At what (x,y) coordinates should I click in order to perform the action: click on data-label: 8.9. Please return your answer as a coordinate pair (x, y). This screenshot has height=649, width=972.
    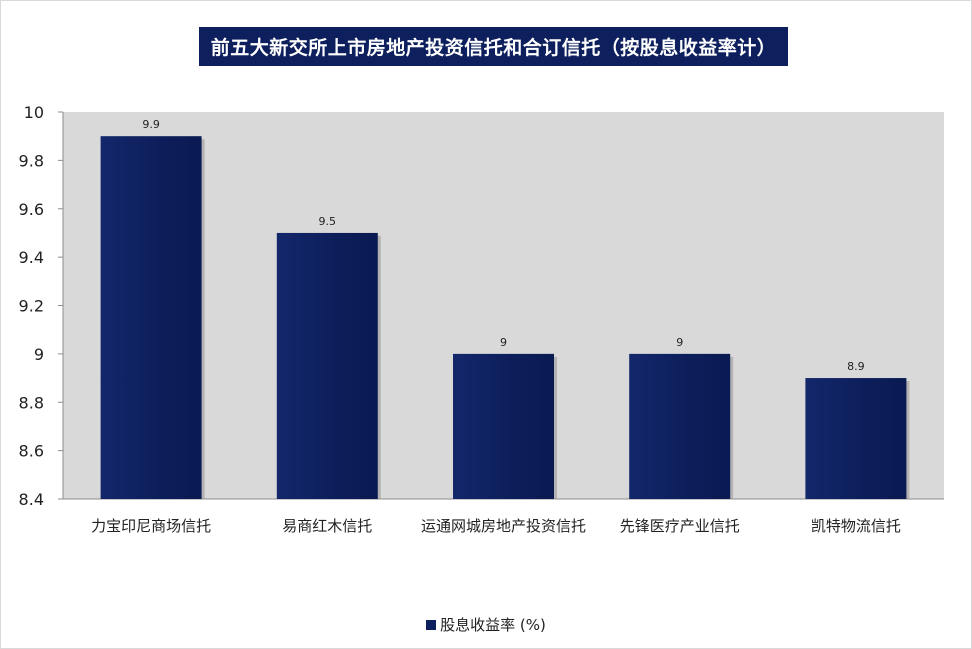
    Looking at the image, I should click on (856, 366).